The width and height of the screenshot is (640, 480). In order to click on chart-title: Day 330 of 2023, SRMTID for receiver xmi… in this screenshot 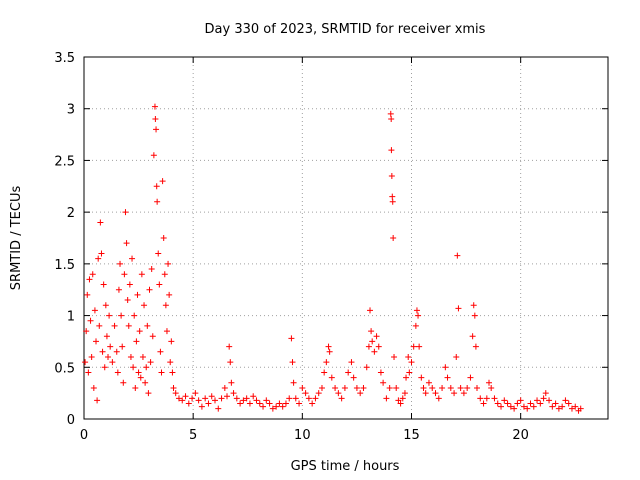, I will do `click(345, 29)`.